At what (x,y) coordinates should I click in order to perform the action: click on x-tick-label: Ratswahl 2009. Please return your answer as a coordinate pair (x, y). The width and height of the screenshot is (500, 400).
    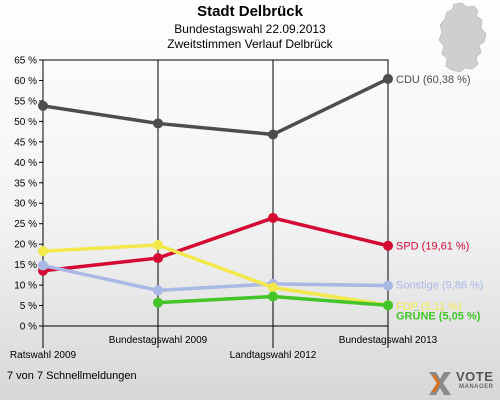
    Looking at the image, I should click on (43, 355).